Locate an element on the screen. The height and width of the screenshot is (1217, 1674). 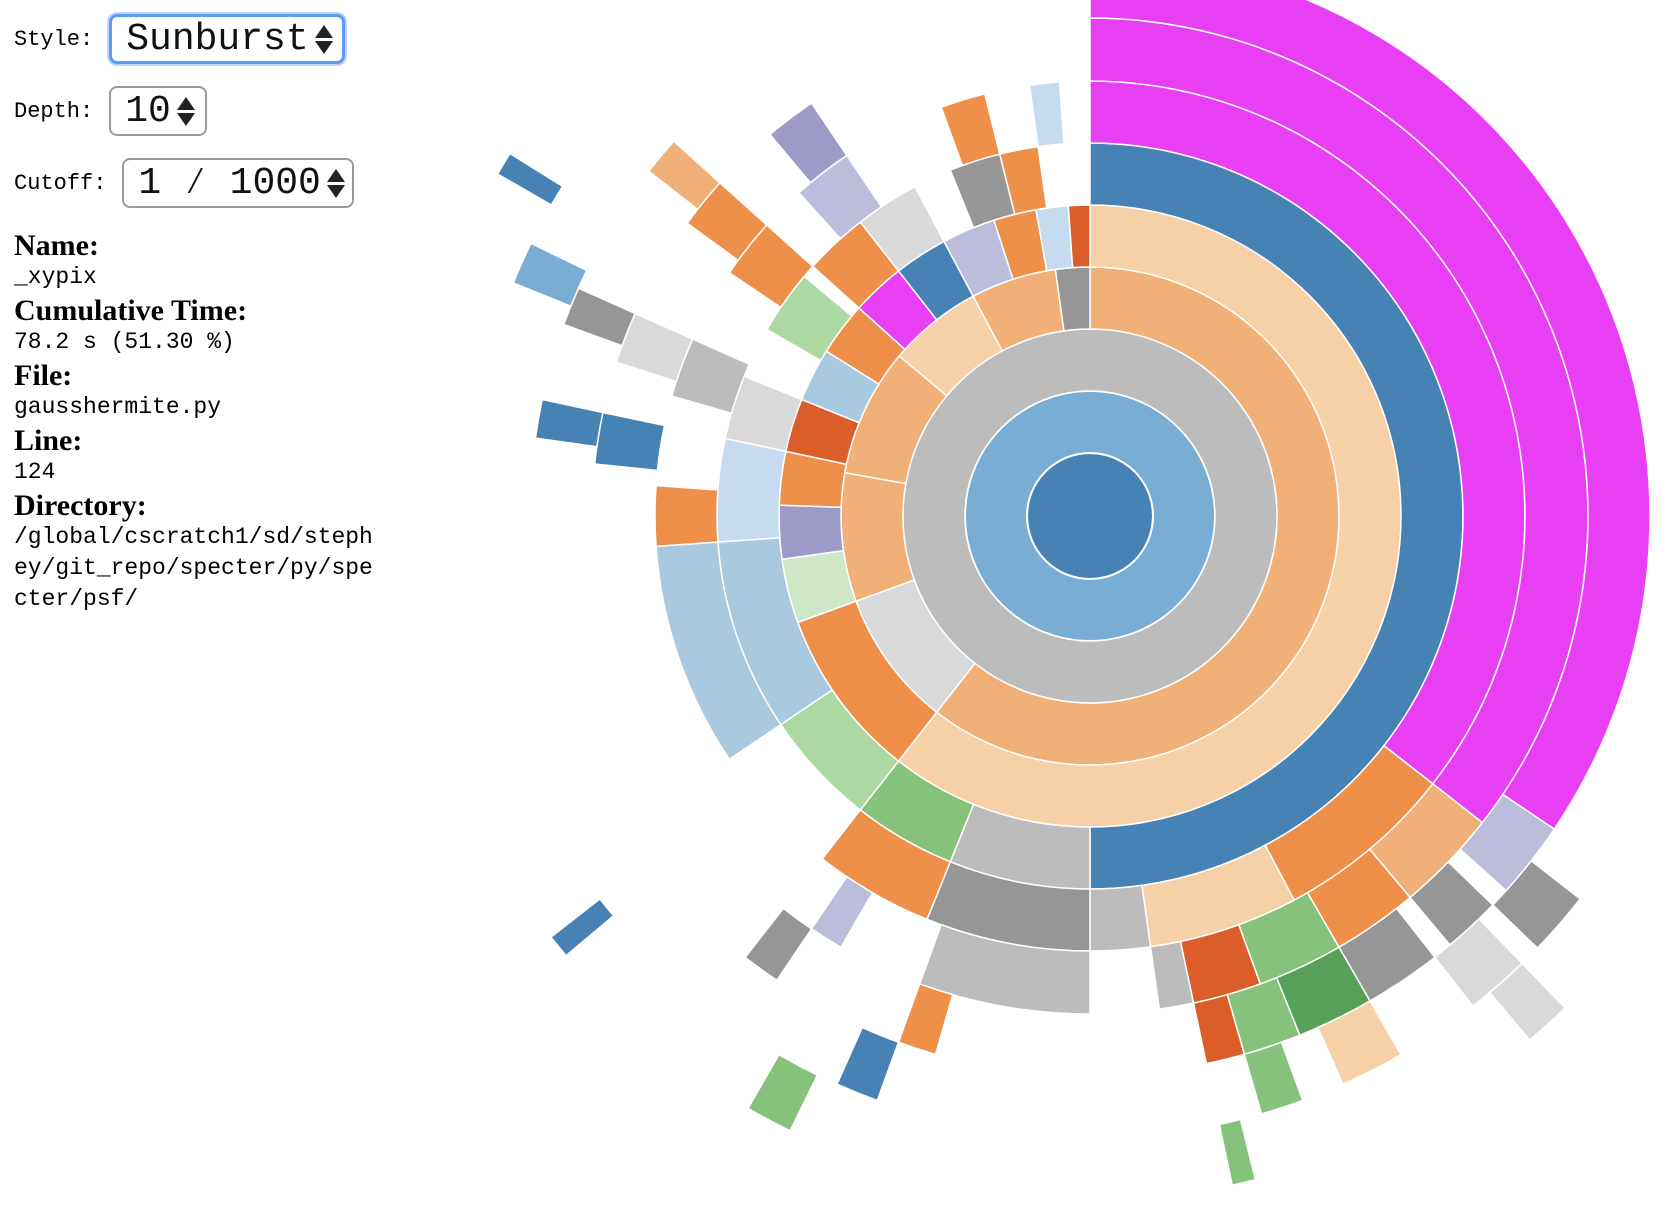
style-select-spinner-icon is located at coordinates (323, 39).